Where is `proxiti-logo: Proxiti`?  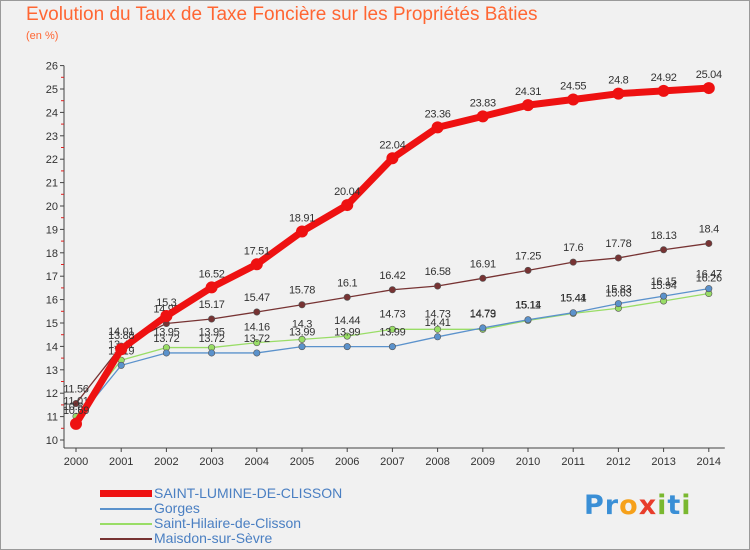 proxiti-logo: Proxiti is located at coordinates (638, 505).